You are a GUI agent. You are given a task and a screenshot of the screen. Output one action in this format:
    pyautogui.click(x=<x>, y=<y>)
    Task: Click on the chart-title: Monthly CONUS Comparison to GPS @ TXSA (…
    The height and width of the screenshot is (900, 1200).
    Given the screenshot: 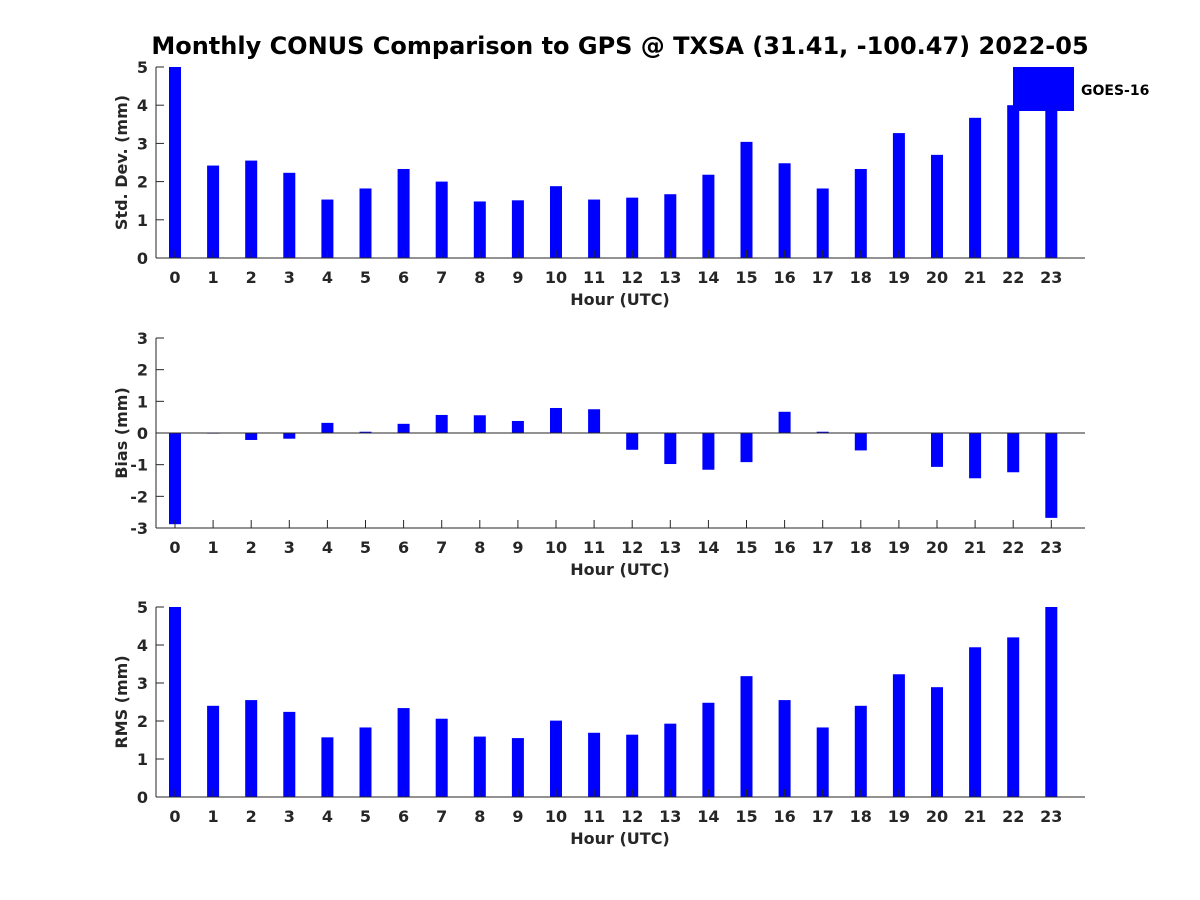 What is the action you would take?
    pyautogui.click(x=619, y=46)
    